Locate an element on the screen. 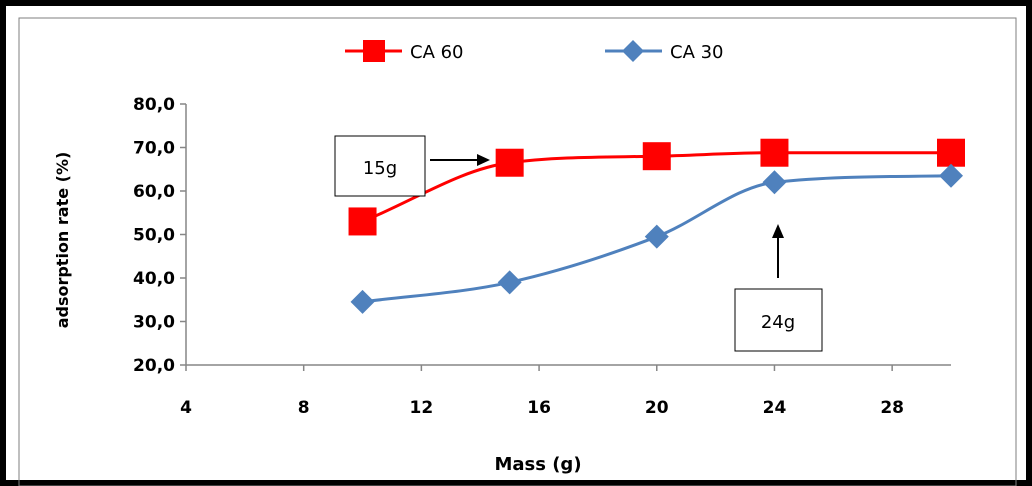 The height and width of the screenshot is (486, 1032). y-tick-label: 60,0 is located at coordinates (154, 192).